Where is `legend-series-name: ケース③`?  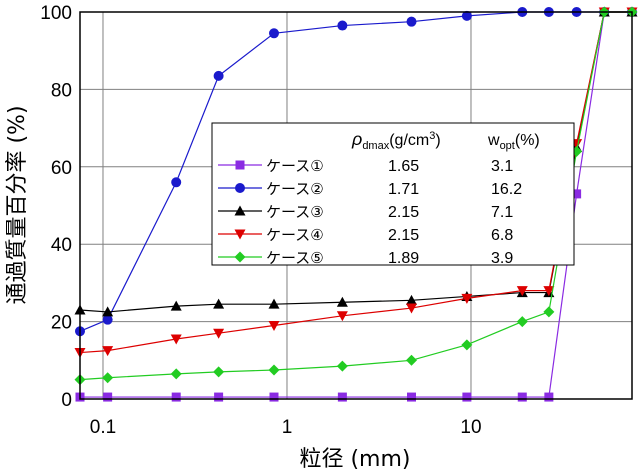
legend-series-name: ケース③ is located at coordinates (295, 212).